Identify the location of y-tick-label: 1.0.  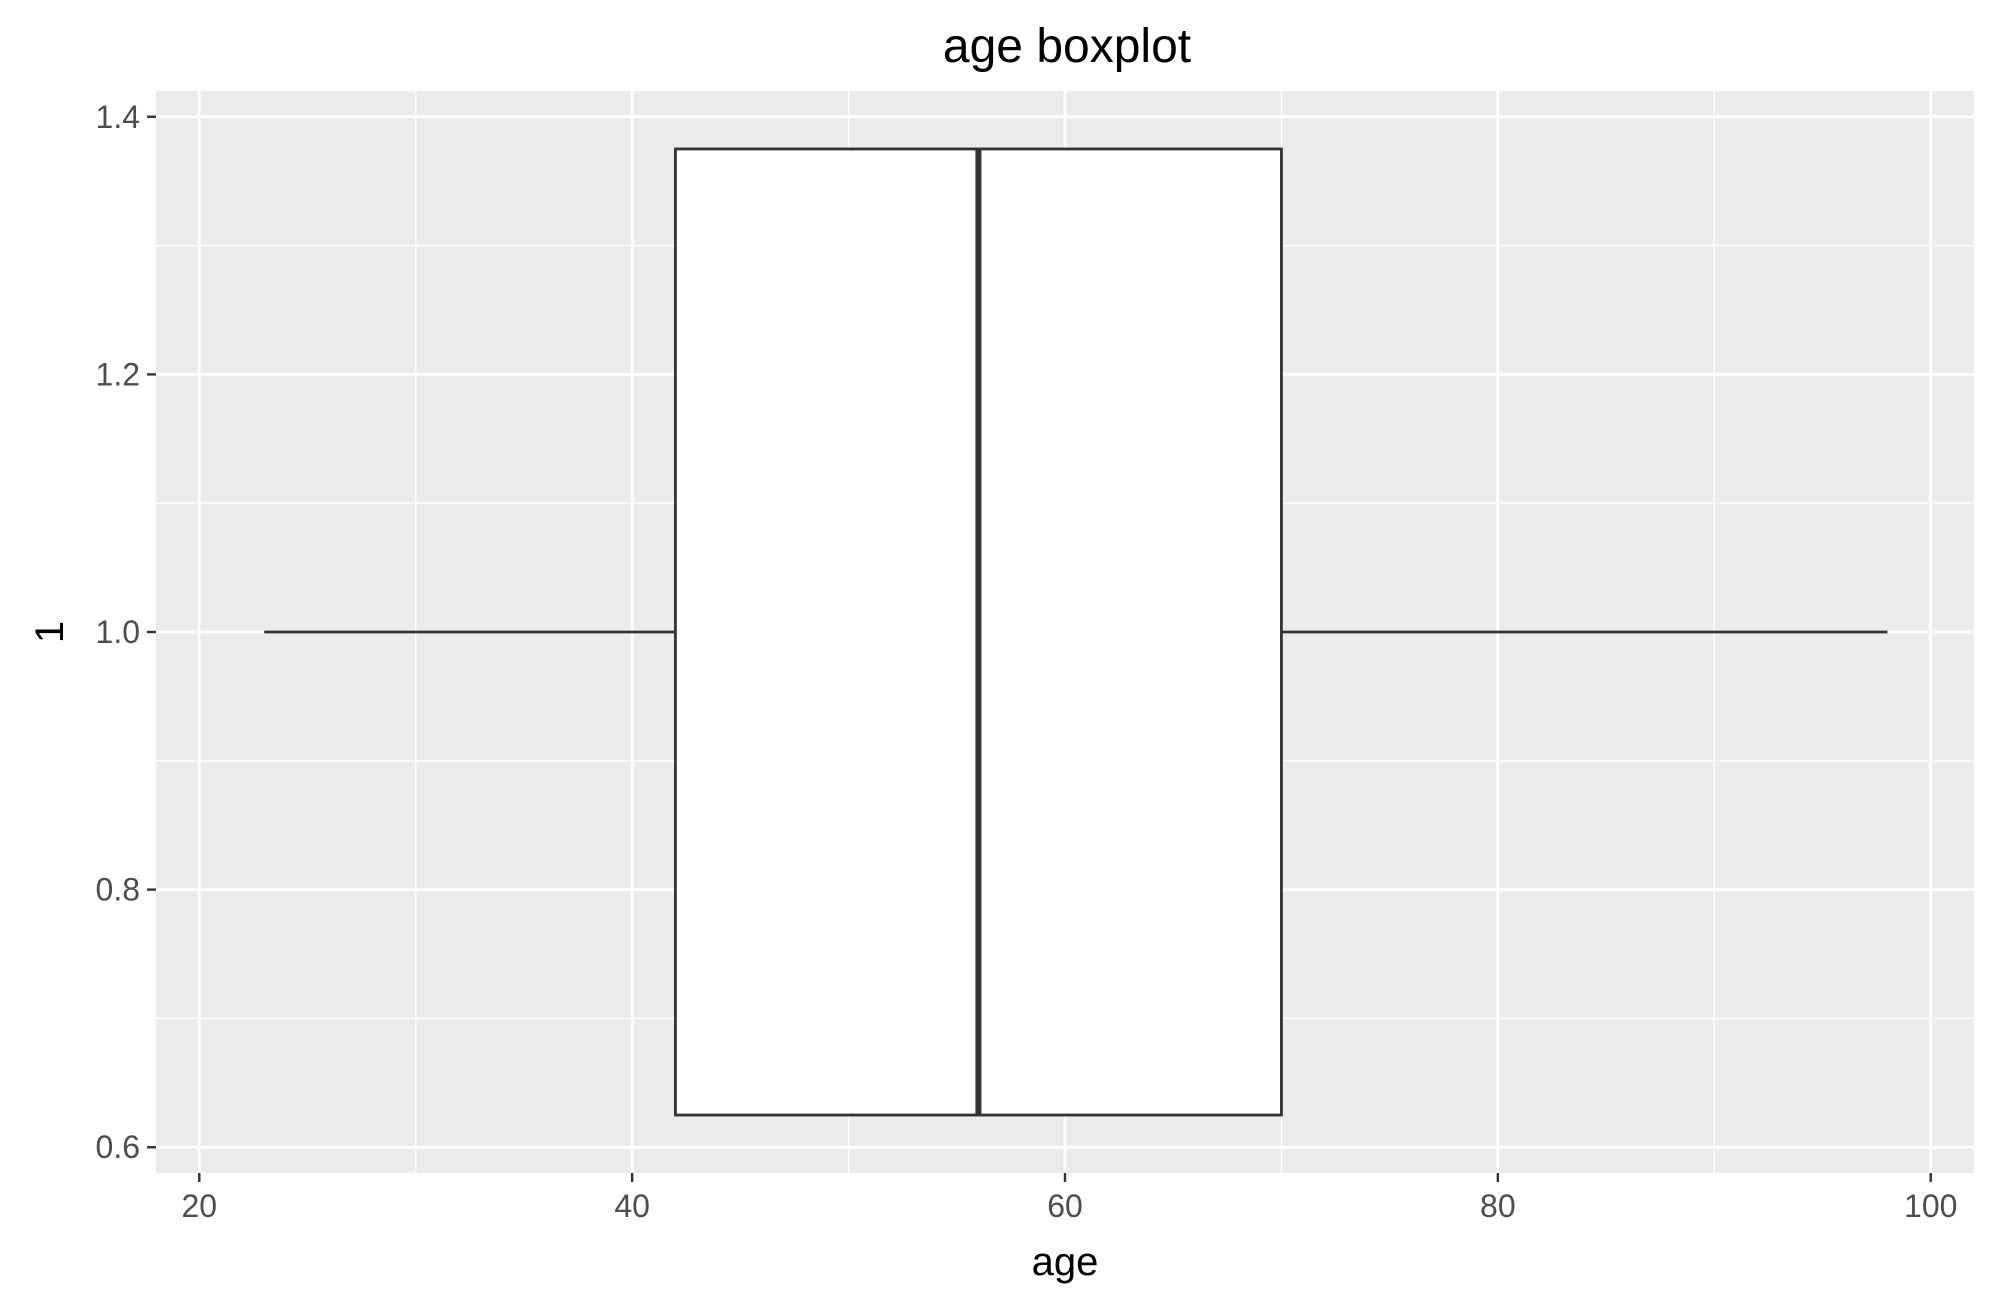
(118, 632).